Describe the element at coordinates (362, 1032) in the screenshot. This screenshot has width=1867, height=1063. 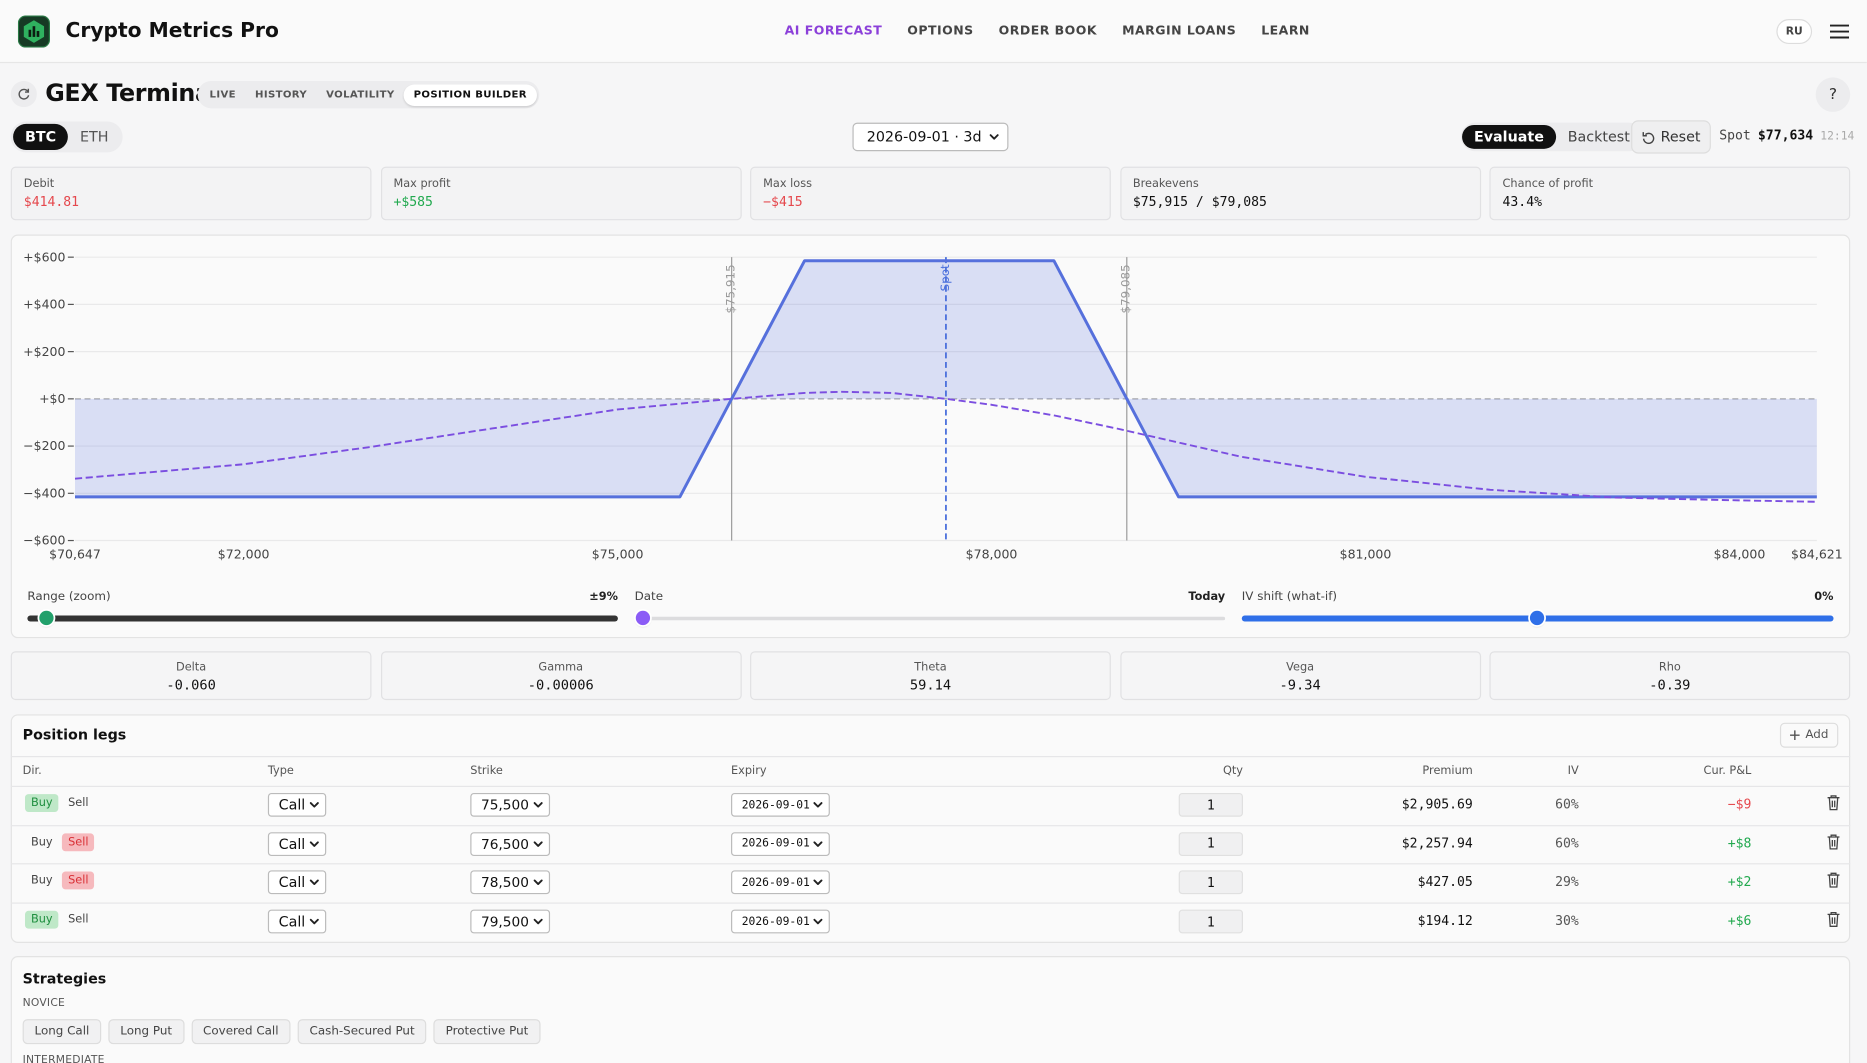
I see `strategy-chip: Cash-Secured Put` at that location.